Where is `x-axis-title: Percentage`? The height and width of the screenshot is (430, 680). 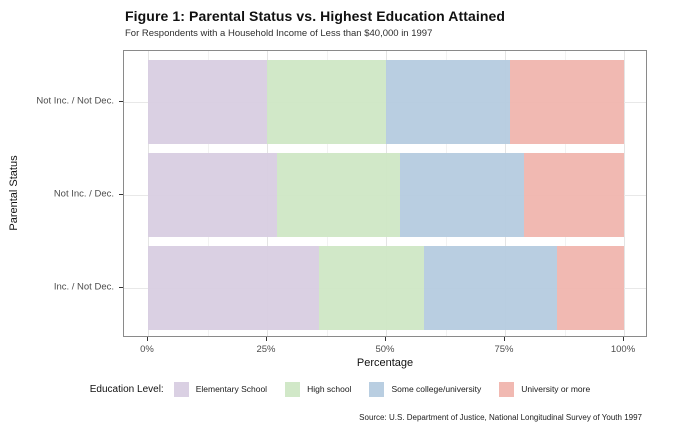 x-axis-title: Percentage is located at coordinates (385, 363).